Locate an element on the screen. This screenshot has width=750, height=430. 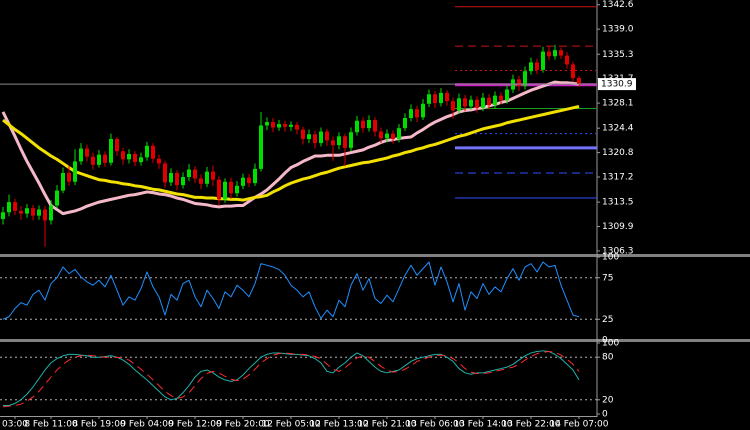
x-tick-label: 12 Feb 05:00 is located at coordinates (290, 425).